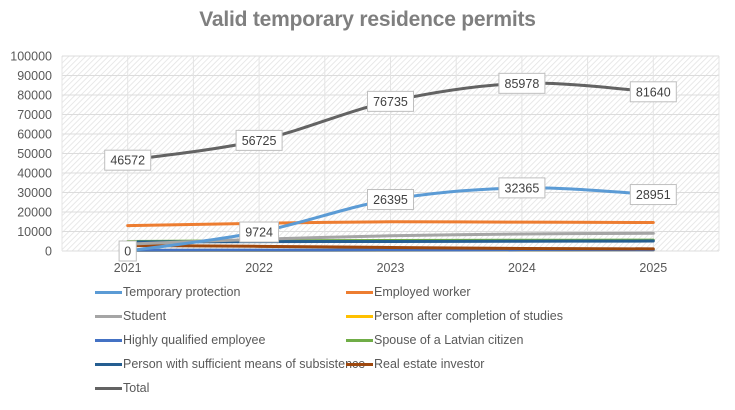 This screenshot has width=735, height=410. Describe the element at coordinates (34, 213) in the screenshot. I see `y-tick-label: 20000` at that location.